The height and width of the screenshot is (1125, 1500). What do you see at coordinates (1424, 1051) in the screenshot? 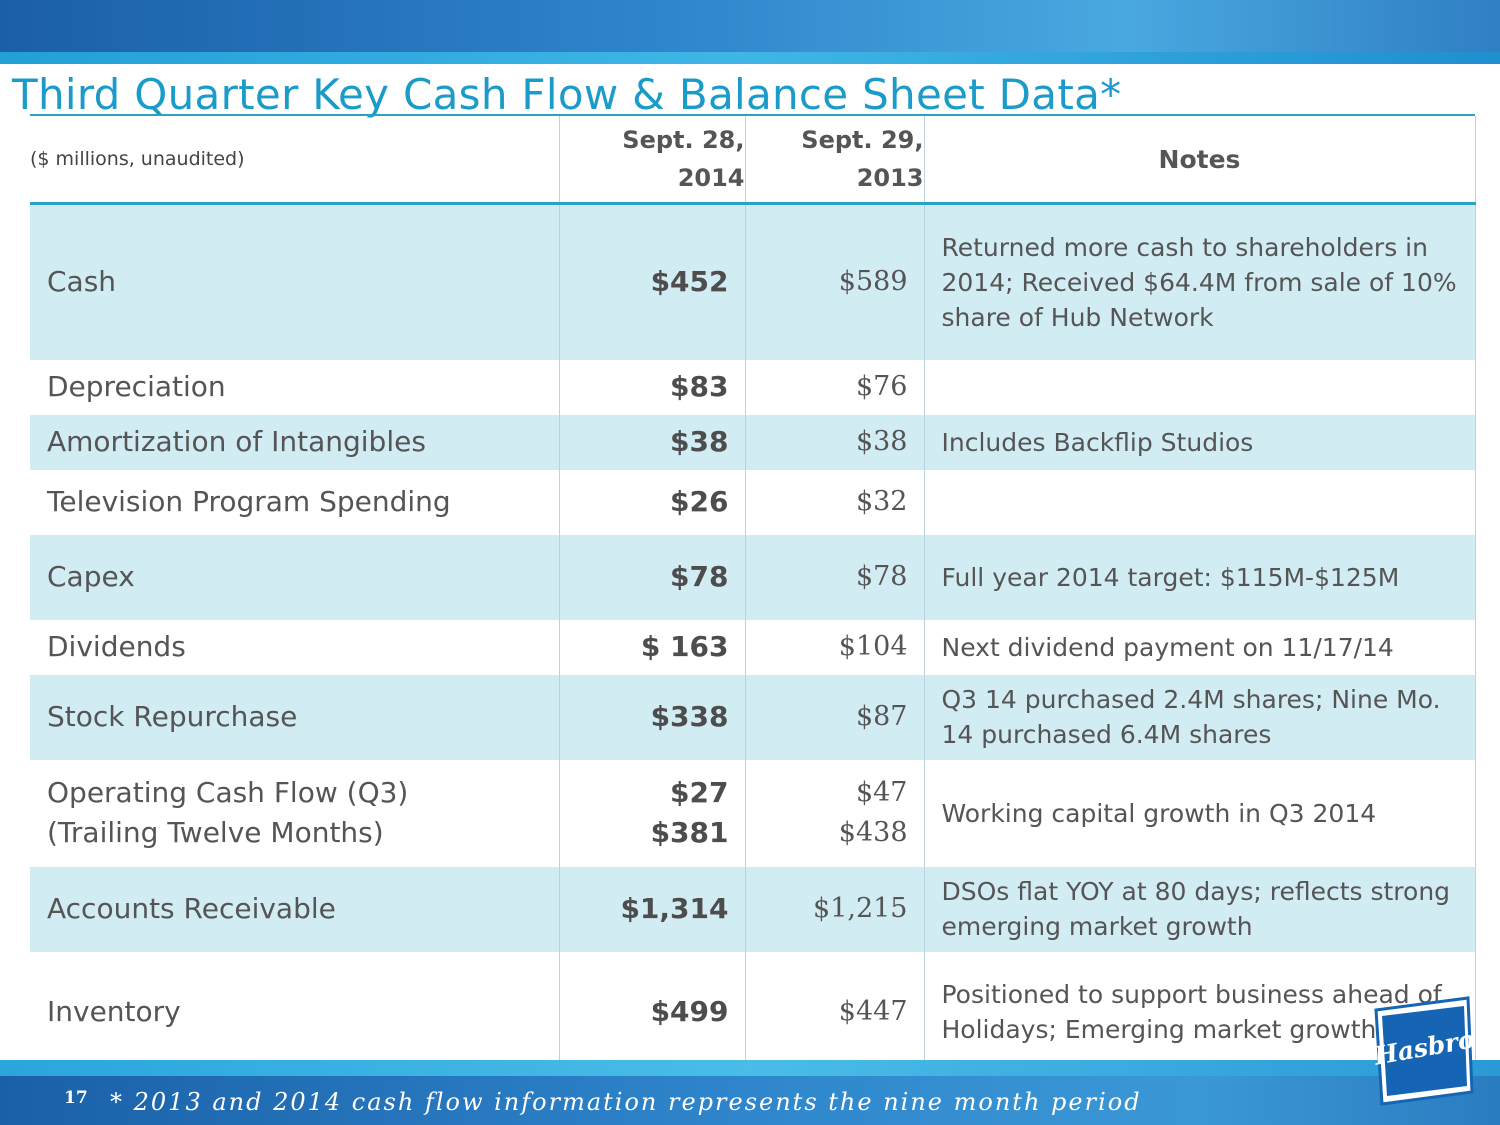
I see `hasbro-logo: Hasbro` at bounding box center [1424, 1051].